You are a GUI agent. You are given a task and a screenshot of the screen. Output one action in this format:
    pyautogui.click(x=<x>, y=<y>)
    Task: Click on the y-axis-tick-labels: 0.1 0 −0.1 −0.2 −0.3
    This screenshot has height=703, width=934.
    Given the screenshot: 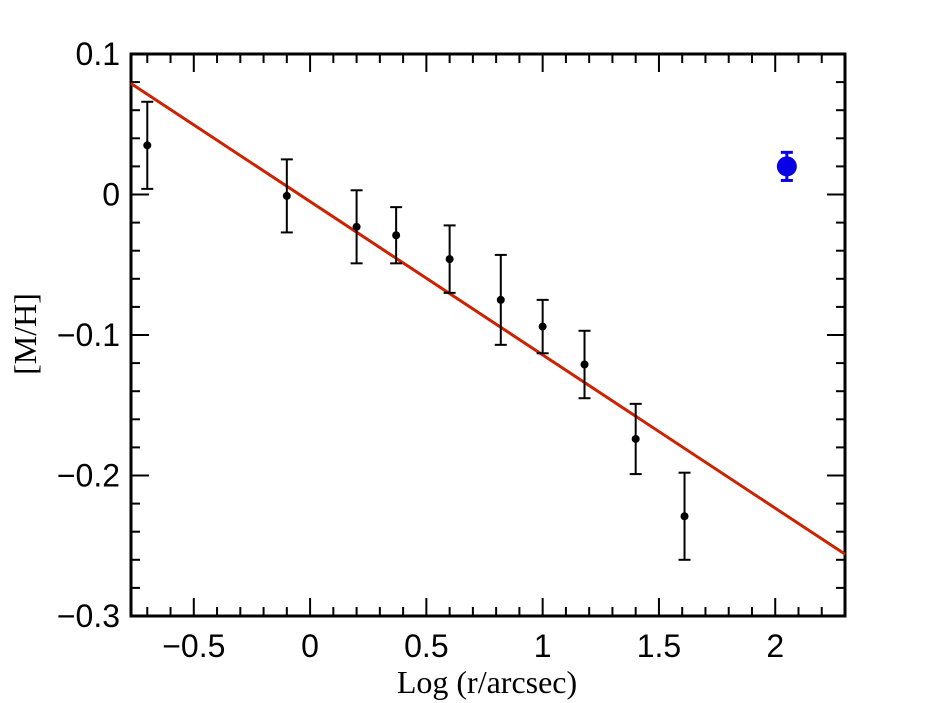 What is the action you would take?
    pyautogui.click(x=88, y=335)
    